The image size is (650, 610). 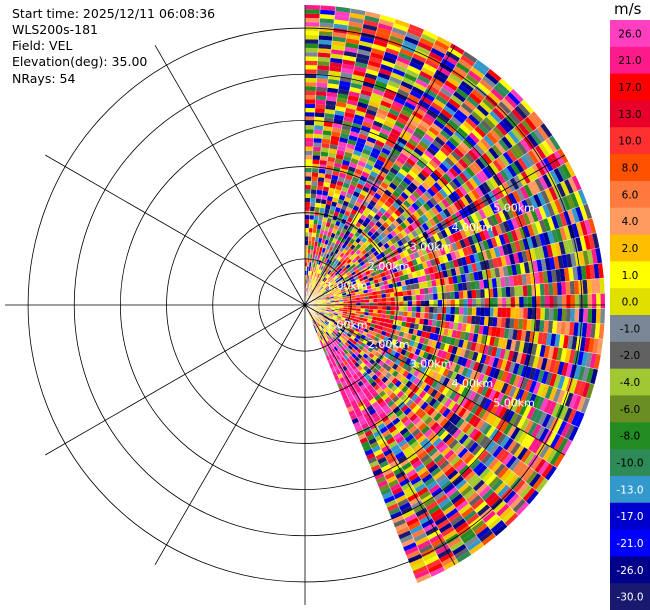 What do you see at coordinates (629, 88) in the screenshot?
I see `colorbar-tick-label: 17.0` at bounding box center [629, 88].